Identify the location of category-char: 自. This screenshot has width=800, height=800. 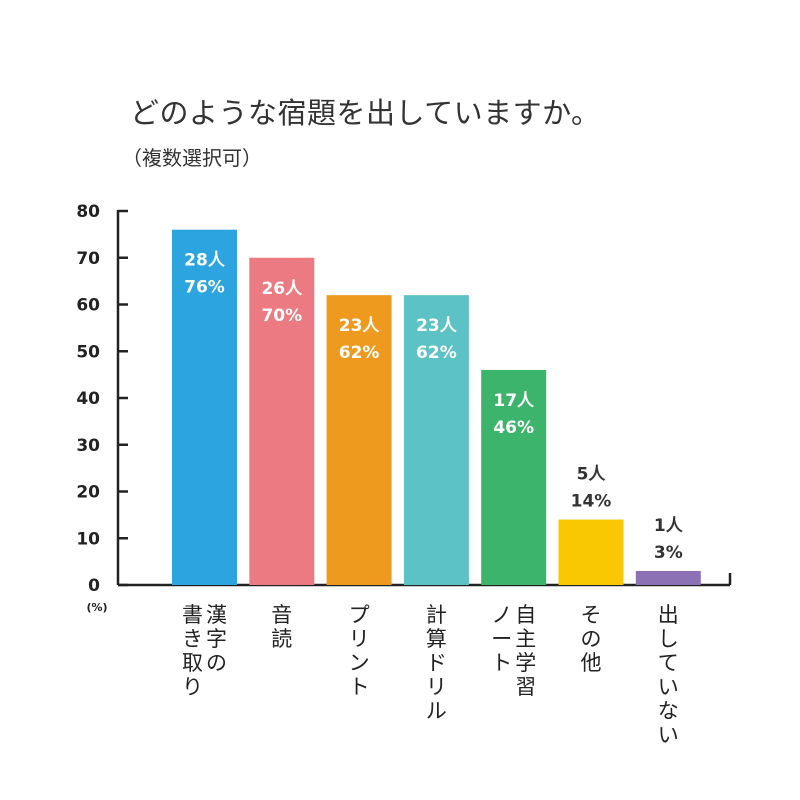
(525, 615).